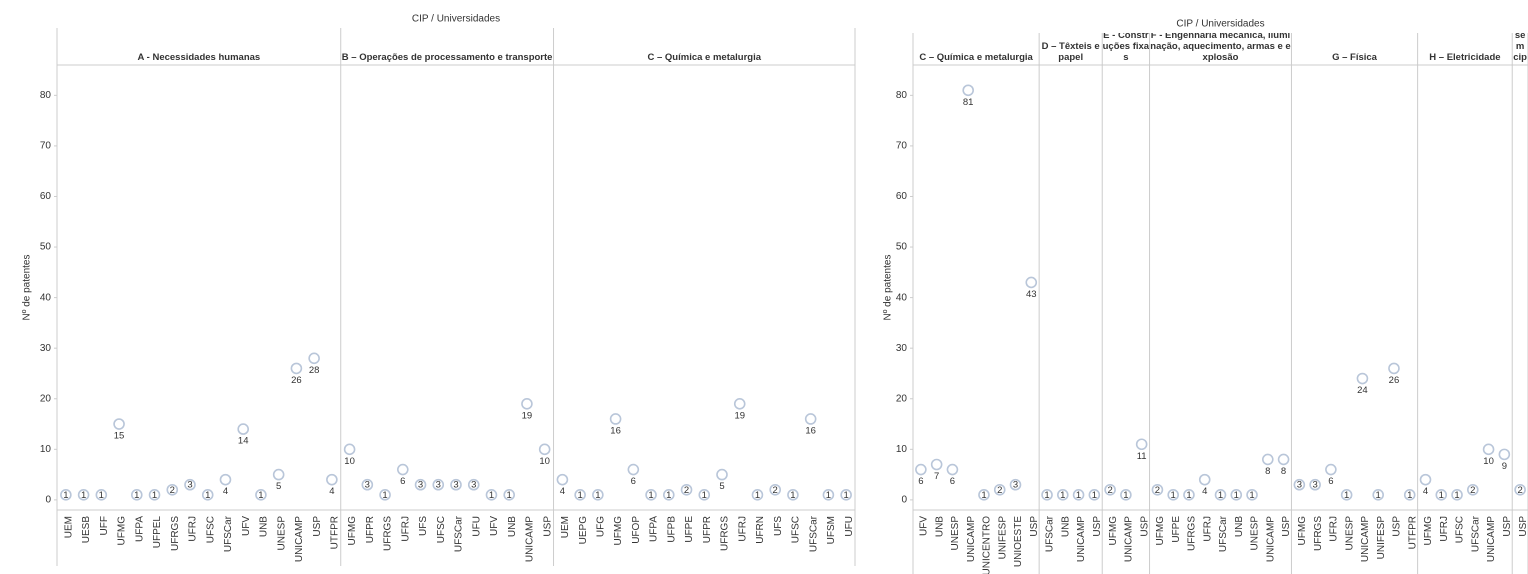  I want to click on x-tick-label: UTFPR, so click(1412, 532).